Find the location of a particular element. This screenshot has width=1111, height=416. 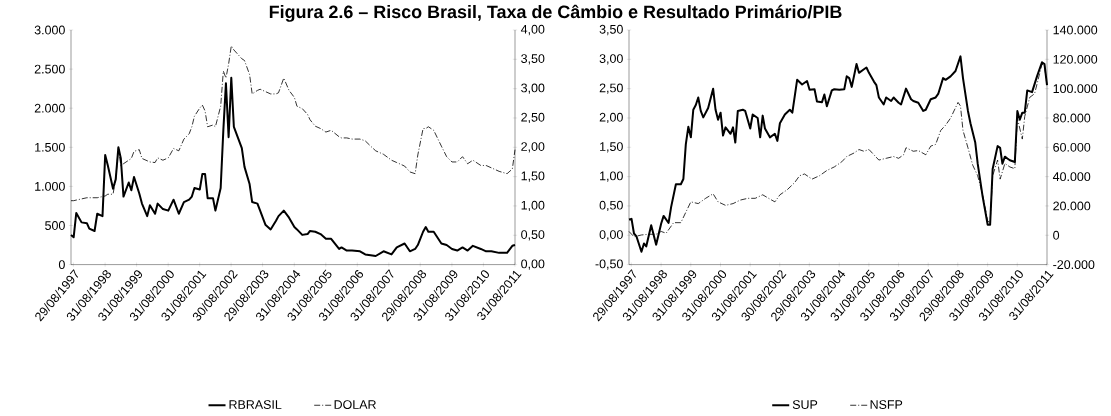

y-tick-label: 1.500 is located at coordinates (50, 147).